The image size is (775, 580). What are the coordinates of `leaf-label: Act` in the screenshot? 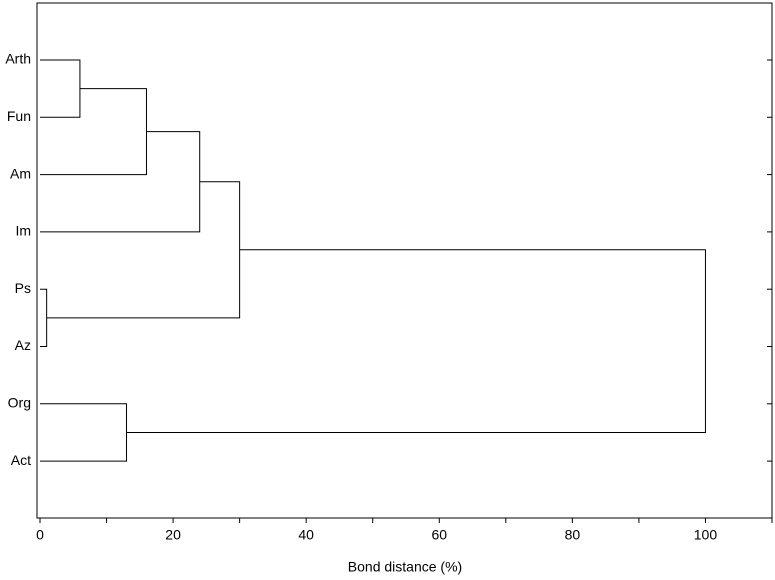 It's located at (21, 460).